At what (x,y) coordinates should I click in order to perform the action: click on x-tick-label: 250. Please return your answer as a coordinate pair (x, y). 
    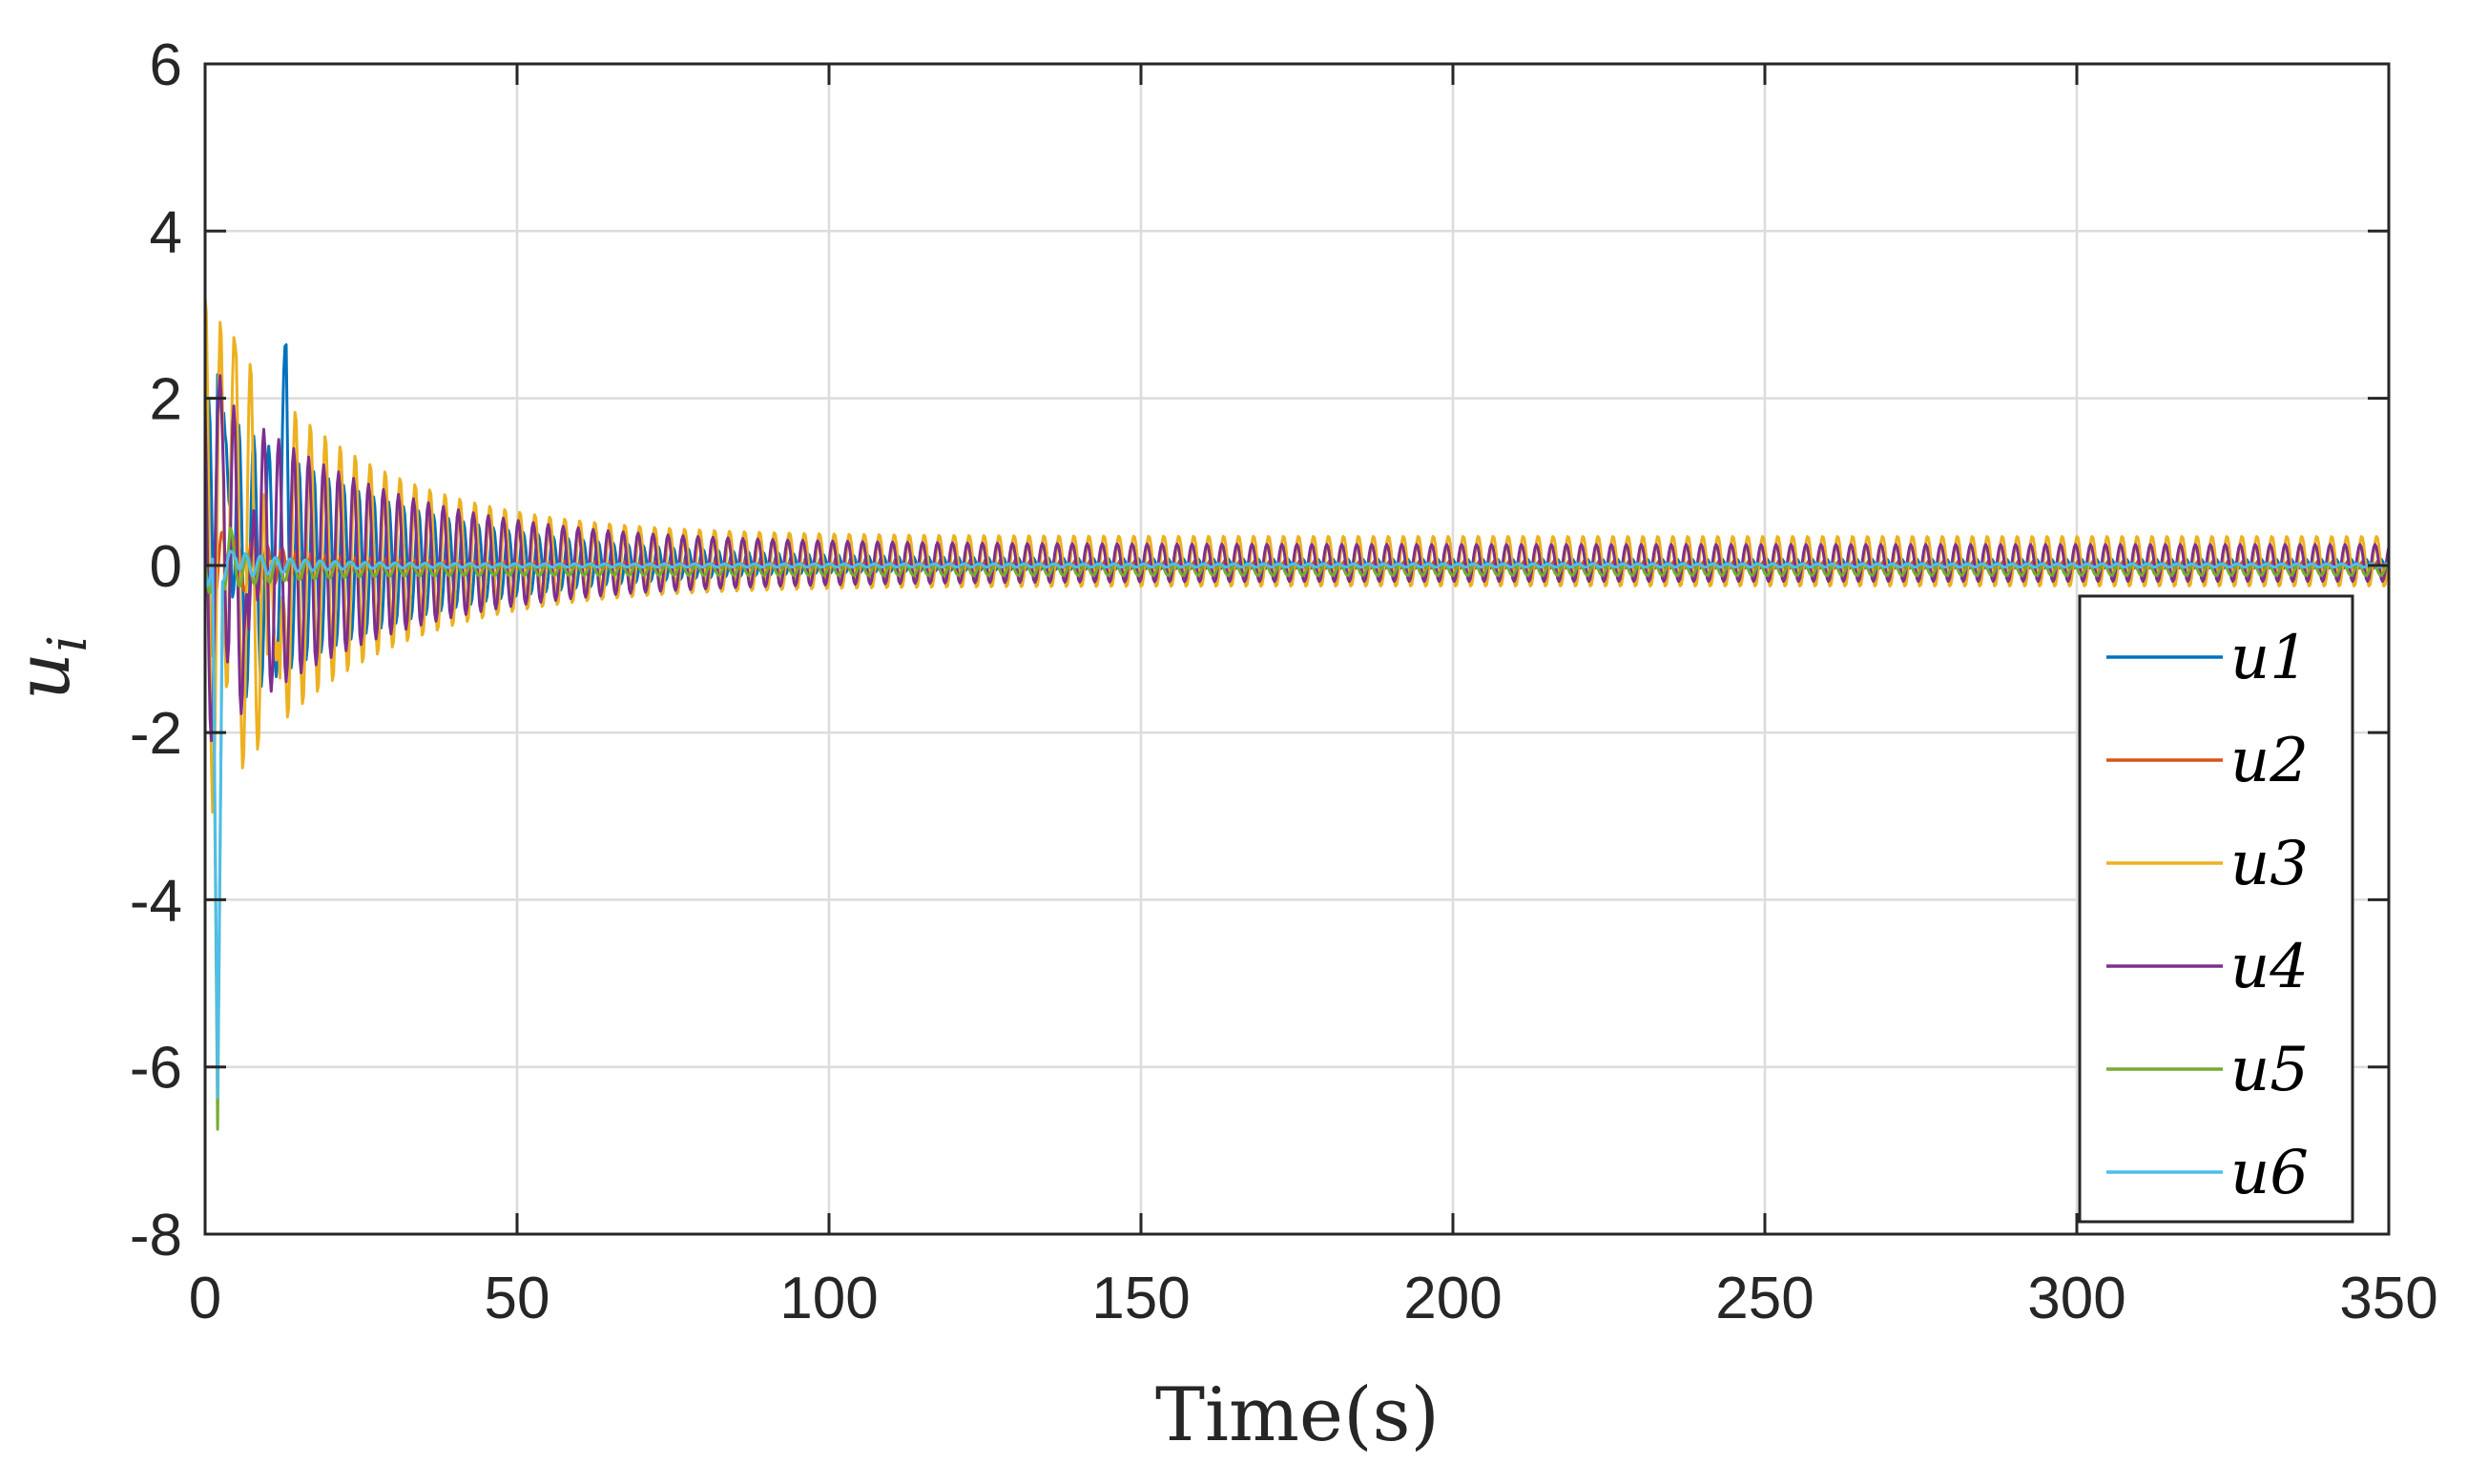
    Looking at the image, I should click on (1764, 1298).